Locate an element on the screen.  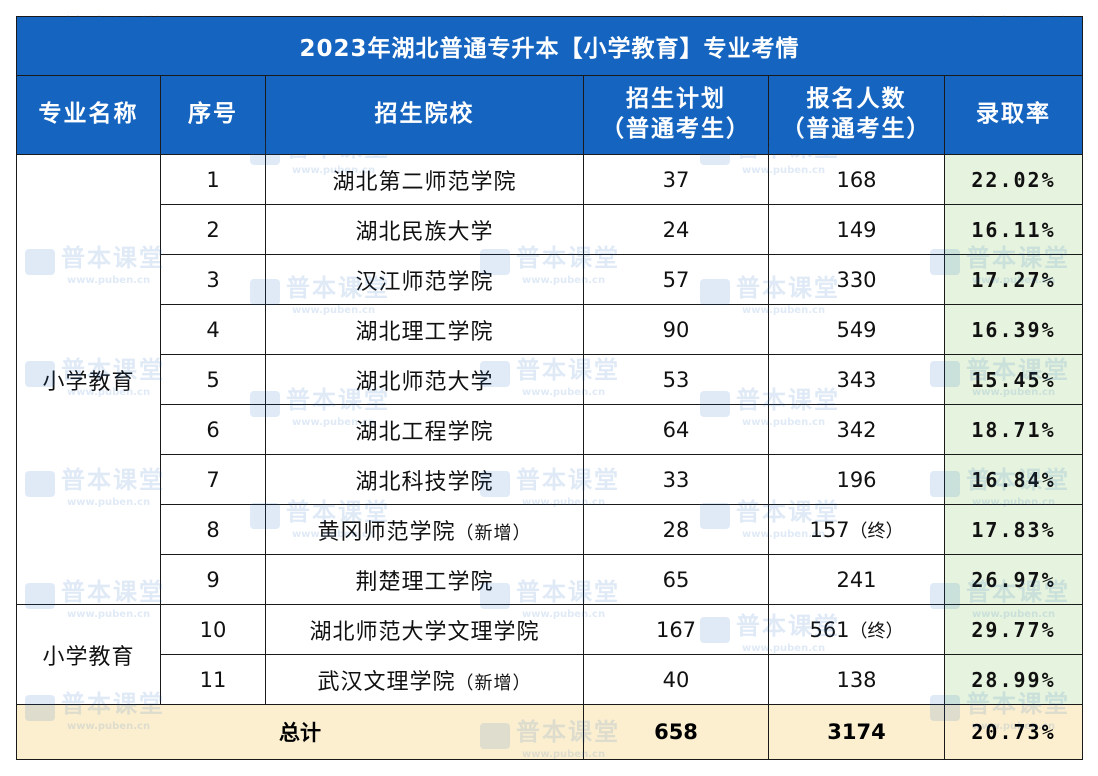
school-cell: 黄冈师范学院（新增） is located at coordinates (424, 529).